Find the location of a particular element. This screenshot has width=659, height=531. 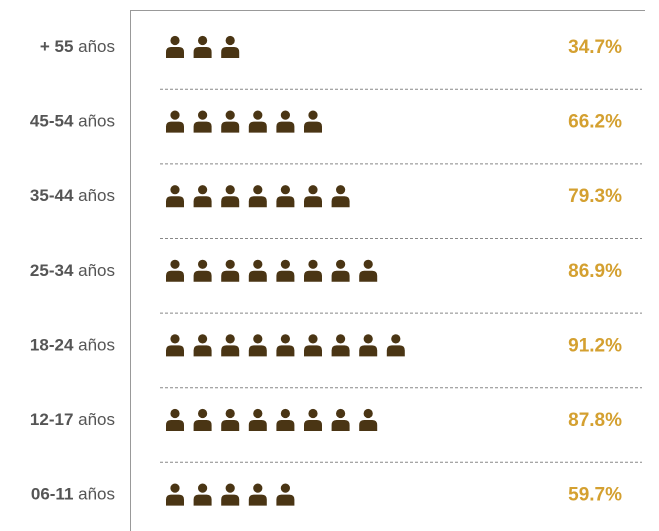

category-label: 06-11 años is located at coordinates (73, 494).